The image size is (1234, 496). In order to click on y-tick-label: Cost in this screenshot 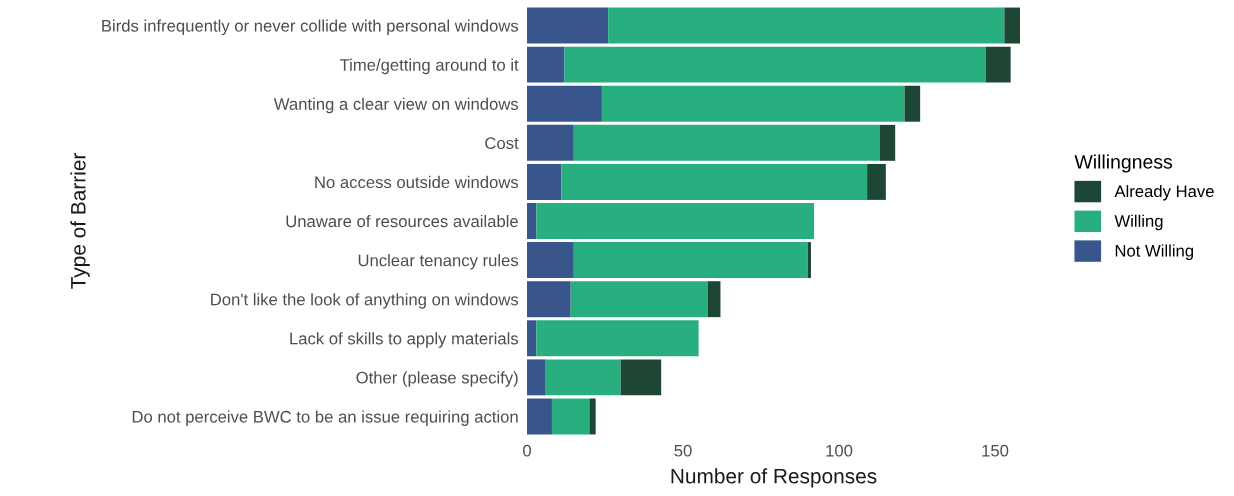, I will do `click(502, 143)`.